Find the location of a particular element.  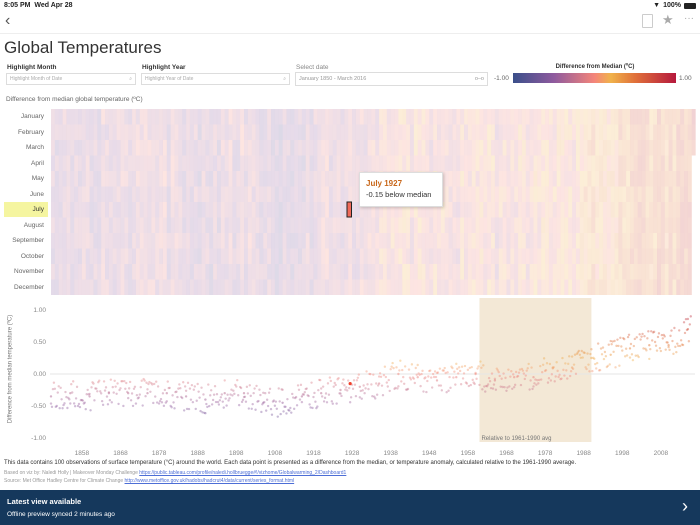

chevron-right-icon: › is located at coordinates (685, 506).